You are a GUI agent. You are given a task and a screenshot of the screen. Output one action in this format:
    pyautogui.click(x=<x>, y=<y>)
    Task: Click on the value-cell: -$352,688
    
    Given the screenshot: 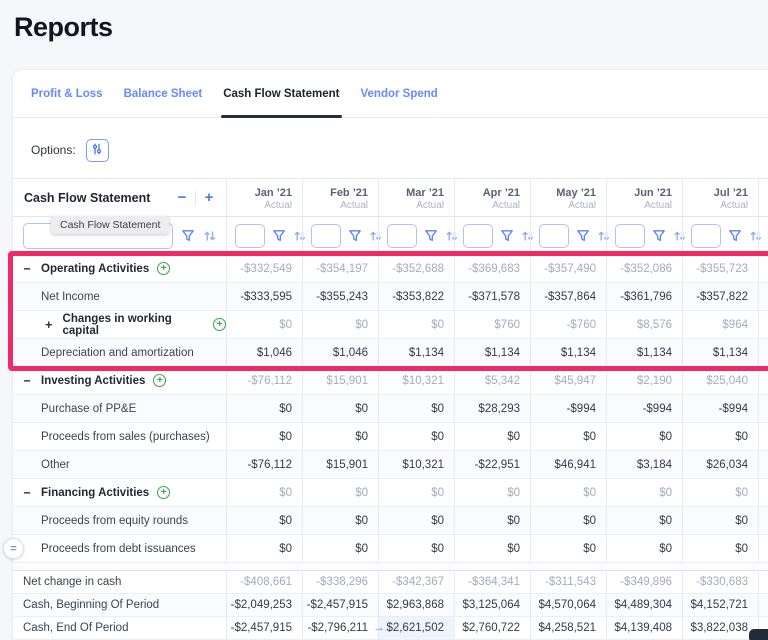 What is the action you would take?
    pyautogui.click(x=416, y=268)
    